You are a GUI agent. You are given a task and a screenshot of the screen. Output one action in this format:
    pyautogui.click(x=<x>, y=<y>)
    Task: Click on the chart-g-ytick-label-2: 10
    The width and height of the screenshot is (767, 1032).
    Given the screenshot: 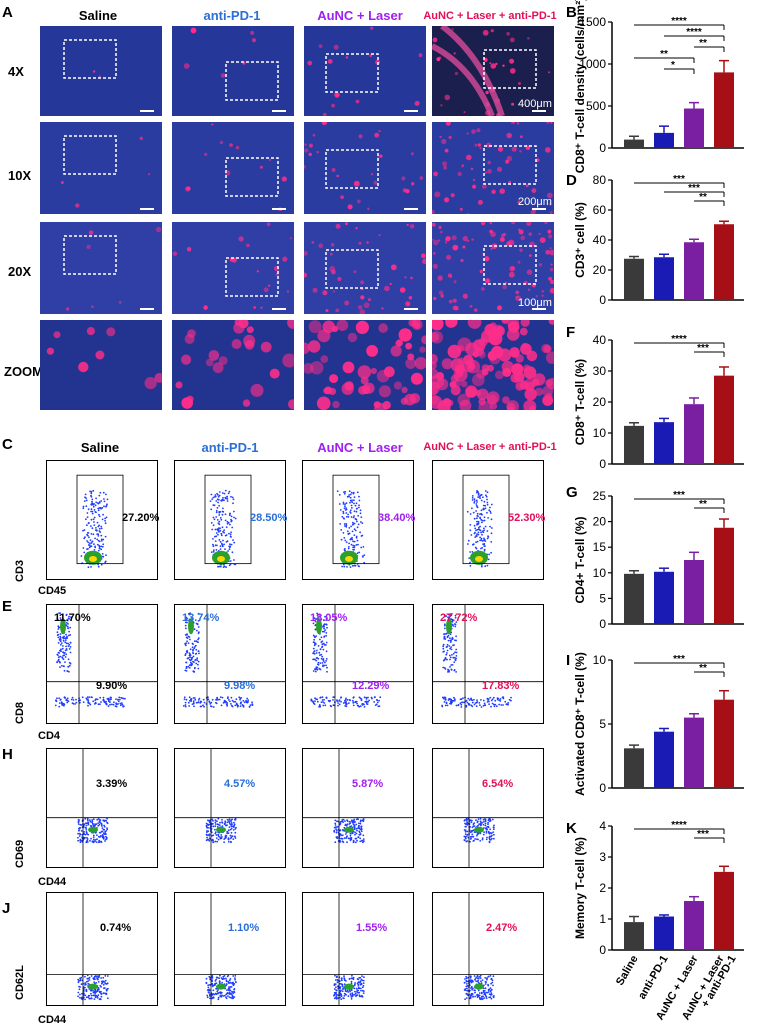 What is the action you would take?
    pyautogui.click(x=600, y=573)
    